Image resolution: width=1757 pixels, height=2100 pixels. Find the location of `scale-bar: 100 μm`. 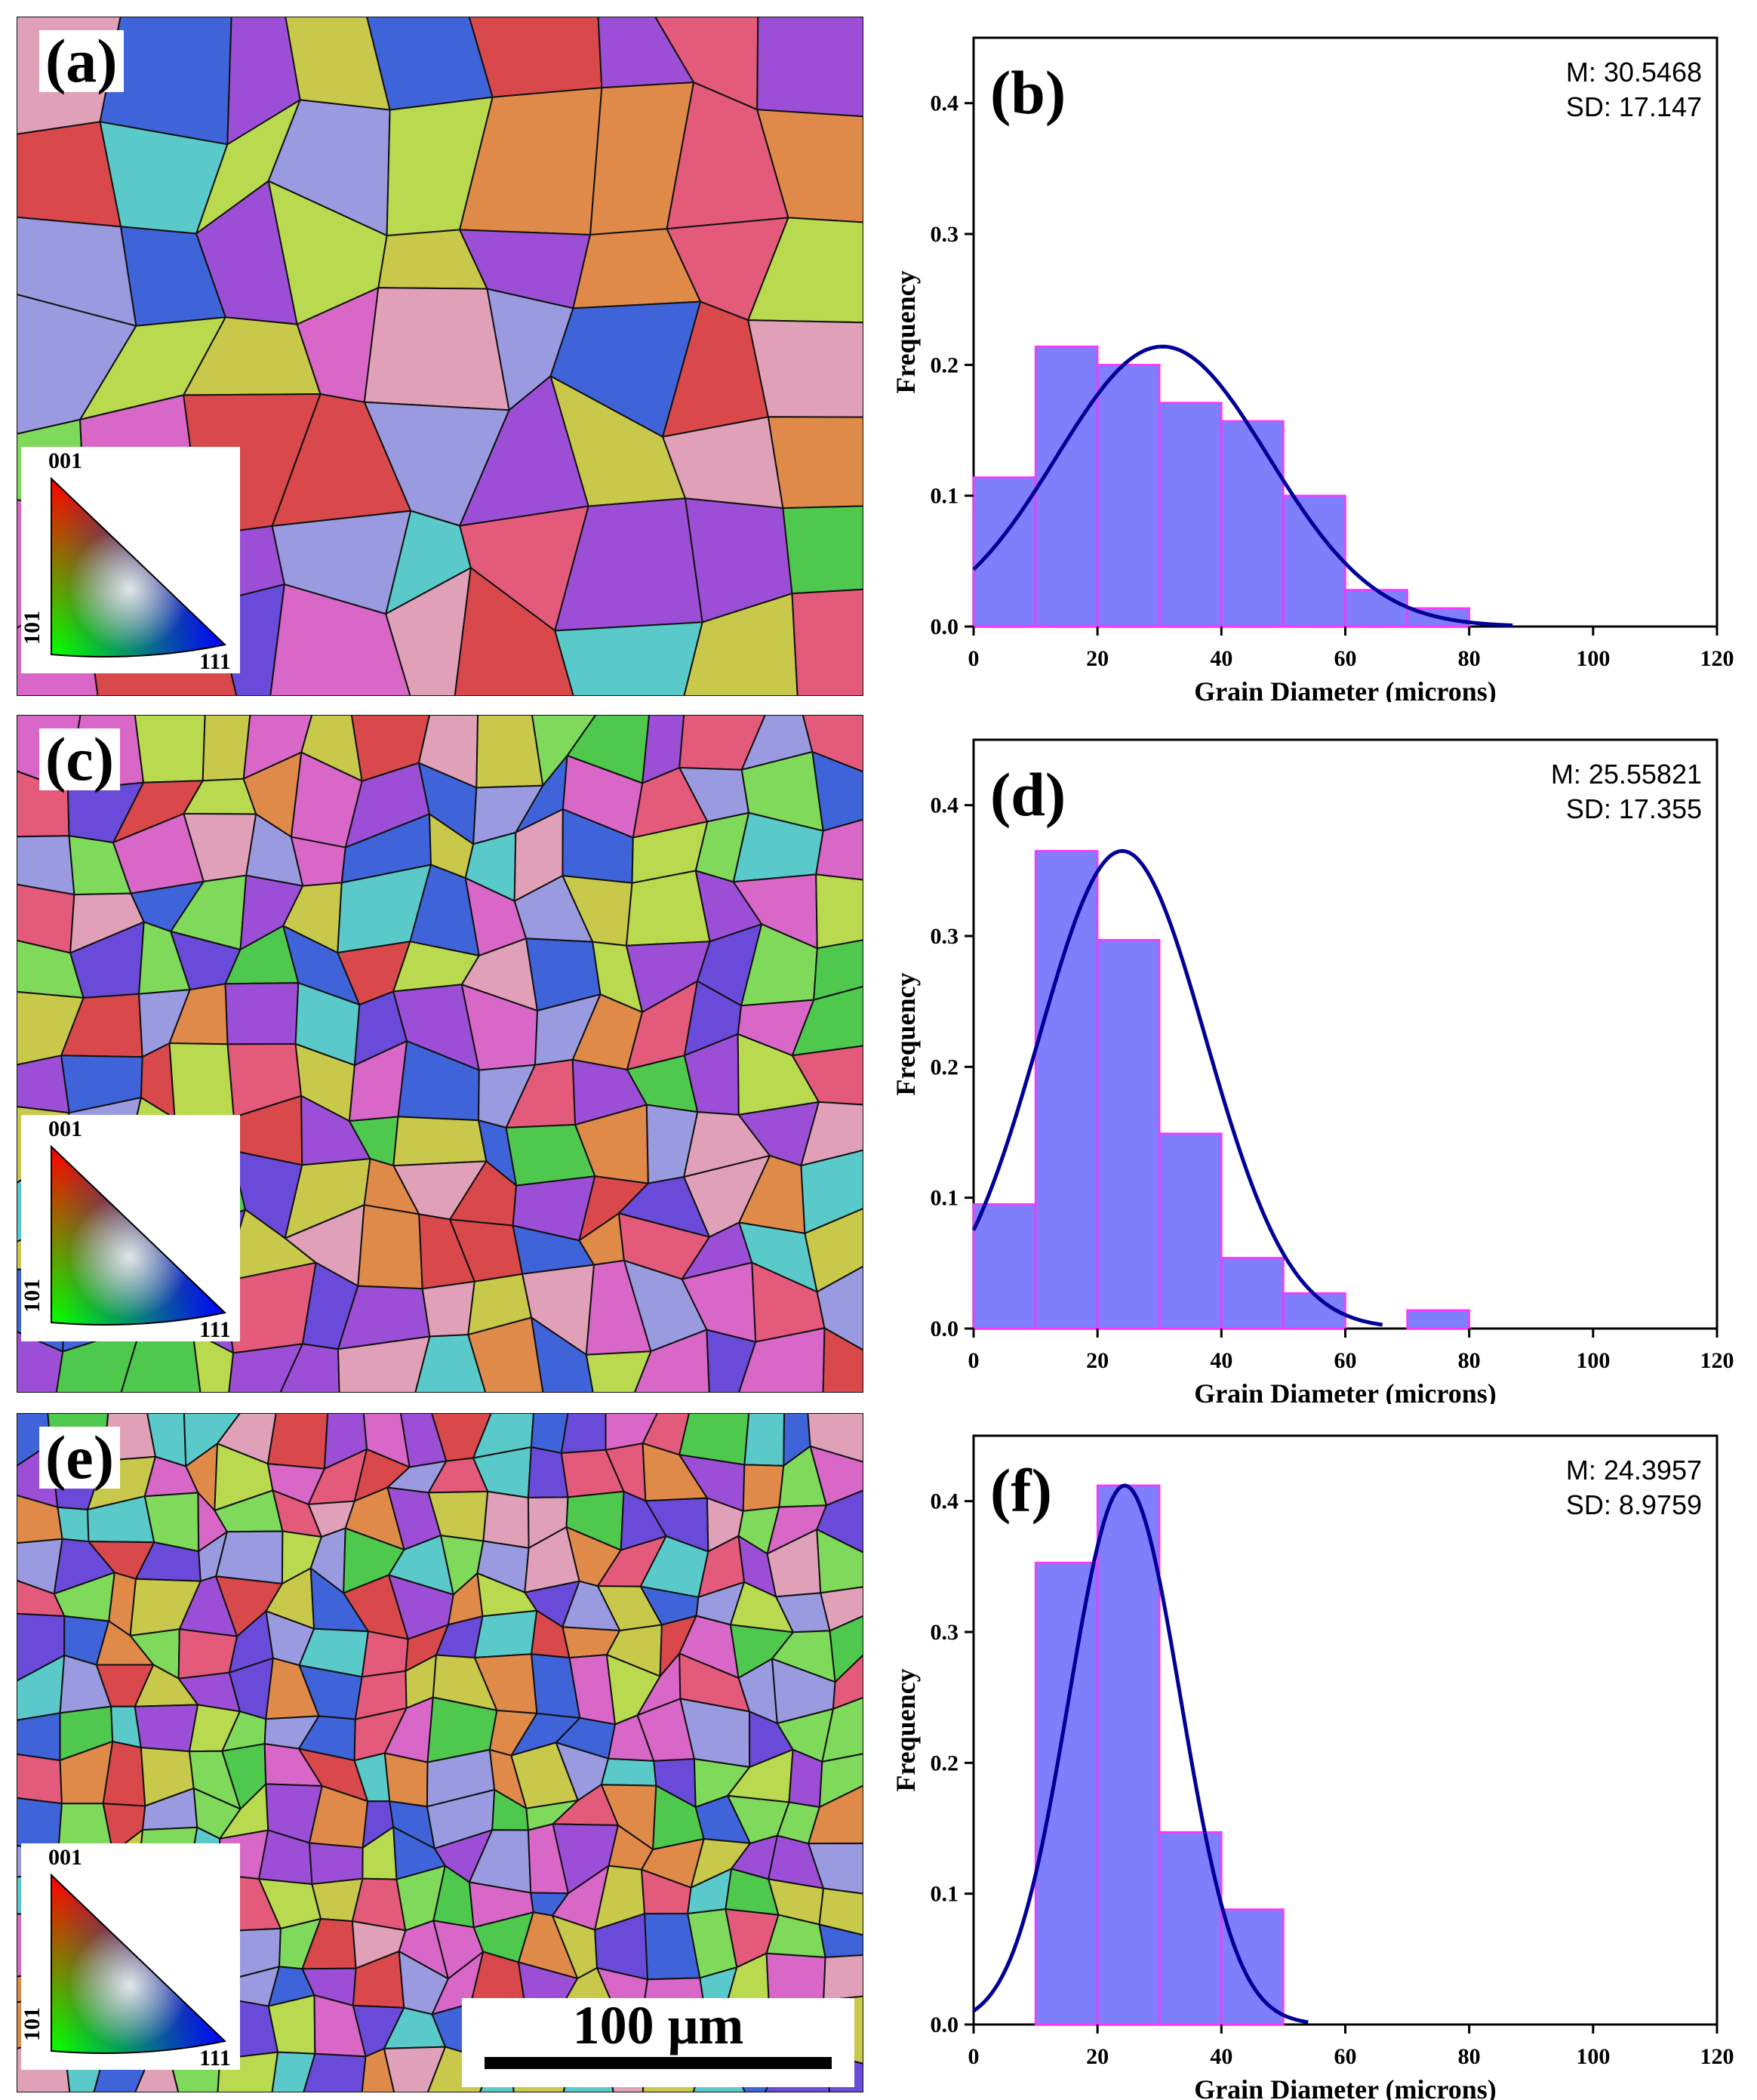

scale-bar: 100 μm is located at coordinates (658, 2043).